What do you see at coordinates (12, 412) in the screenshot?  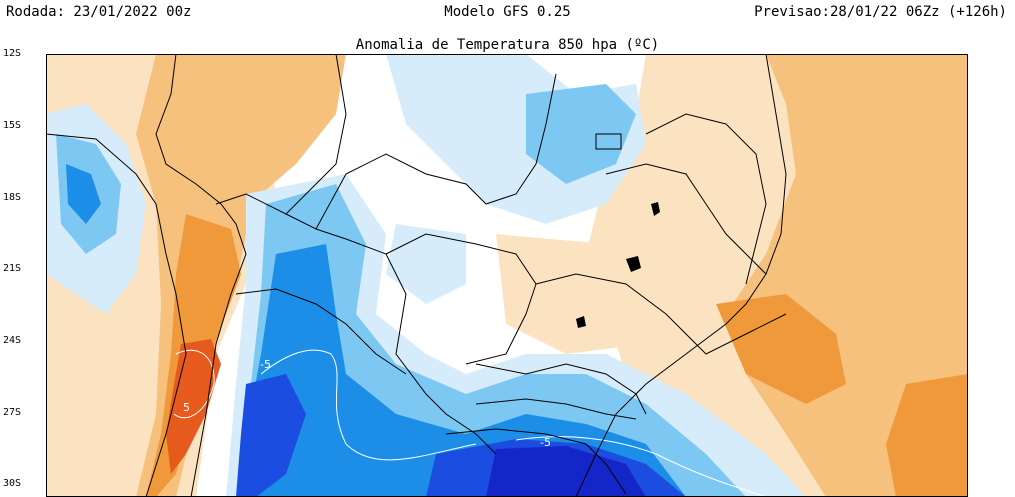 I see `lat-label-27s: 27S` at bounding box center [12, 412].